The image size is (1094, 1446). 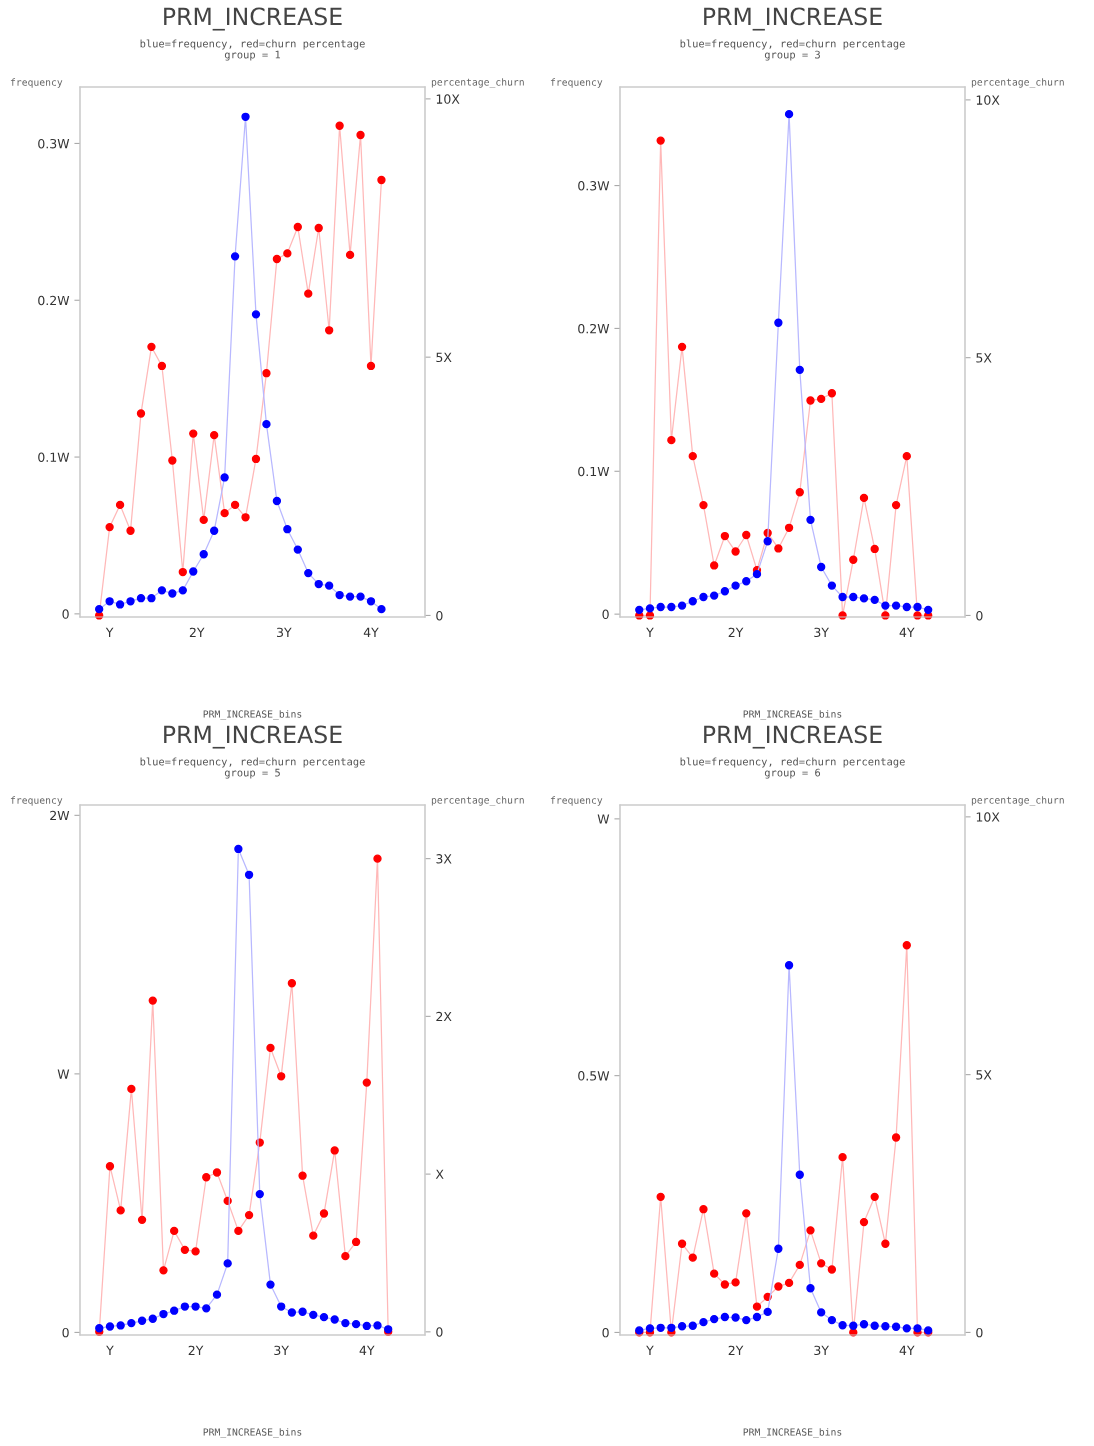 I want to click on y2-tick-label: 3X, so click(x=444, y=859).